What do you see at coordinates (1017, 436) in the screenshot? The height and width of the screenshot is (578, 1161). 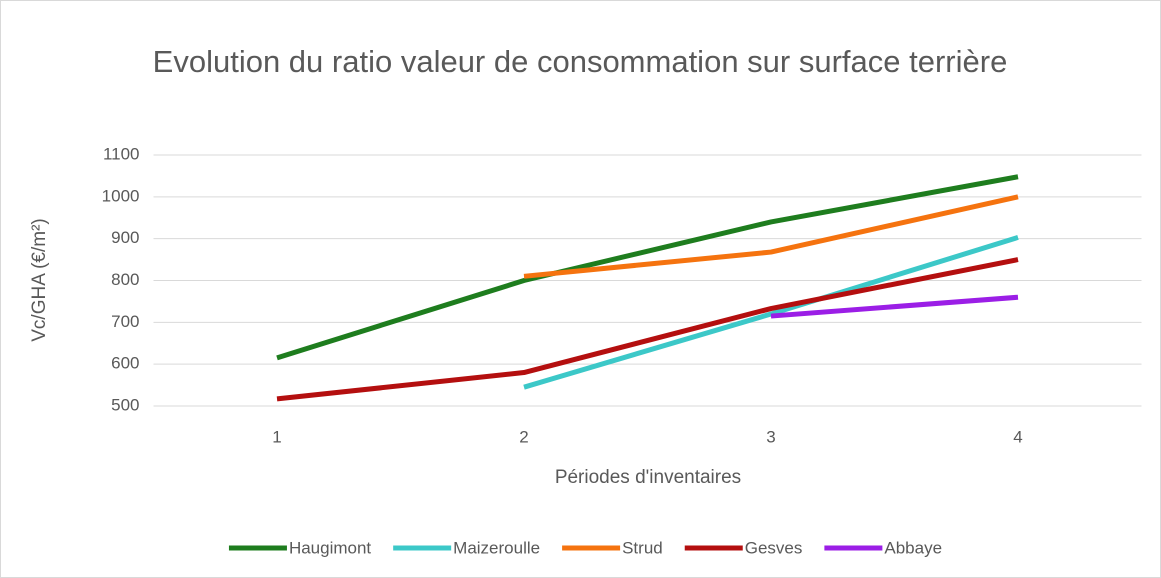 I see `x-tick-label: 4` at bounding box center [1017, 436].